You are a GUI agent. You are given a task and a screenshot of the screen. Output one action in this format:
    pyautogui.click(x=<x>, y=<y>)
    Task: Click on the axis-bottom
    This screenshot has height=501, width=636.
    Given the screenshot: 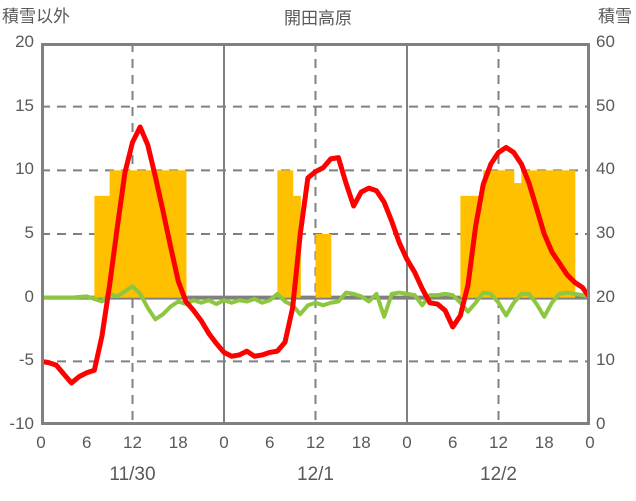 What is the action you would take?
    pyautogui.click(x=315, y=423)
    